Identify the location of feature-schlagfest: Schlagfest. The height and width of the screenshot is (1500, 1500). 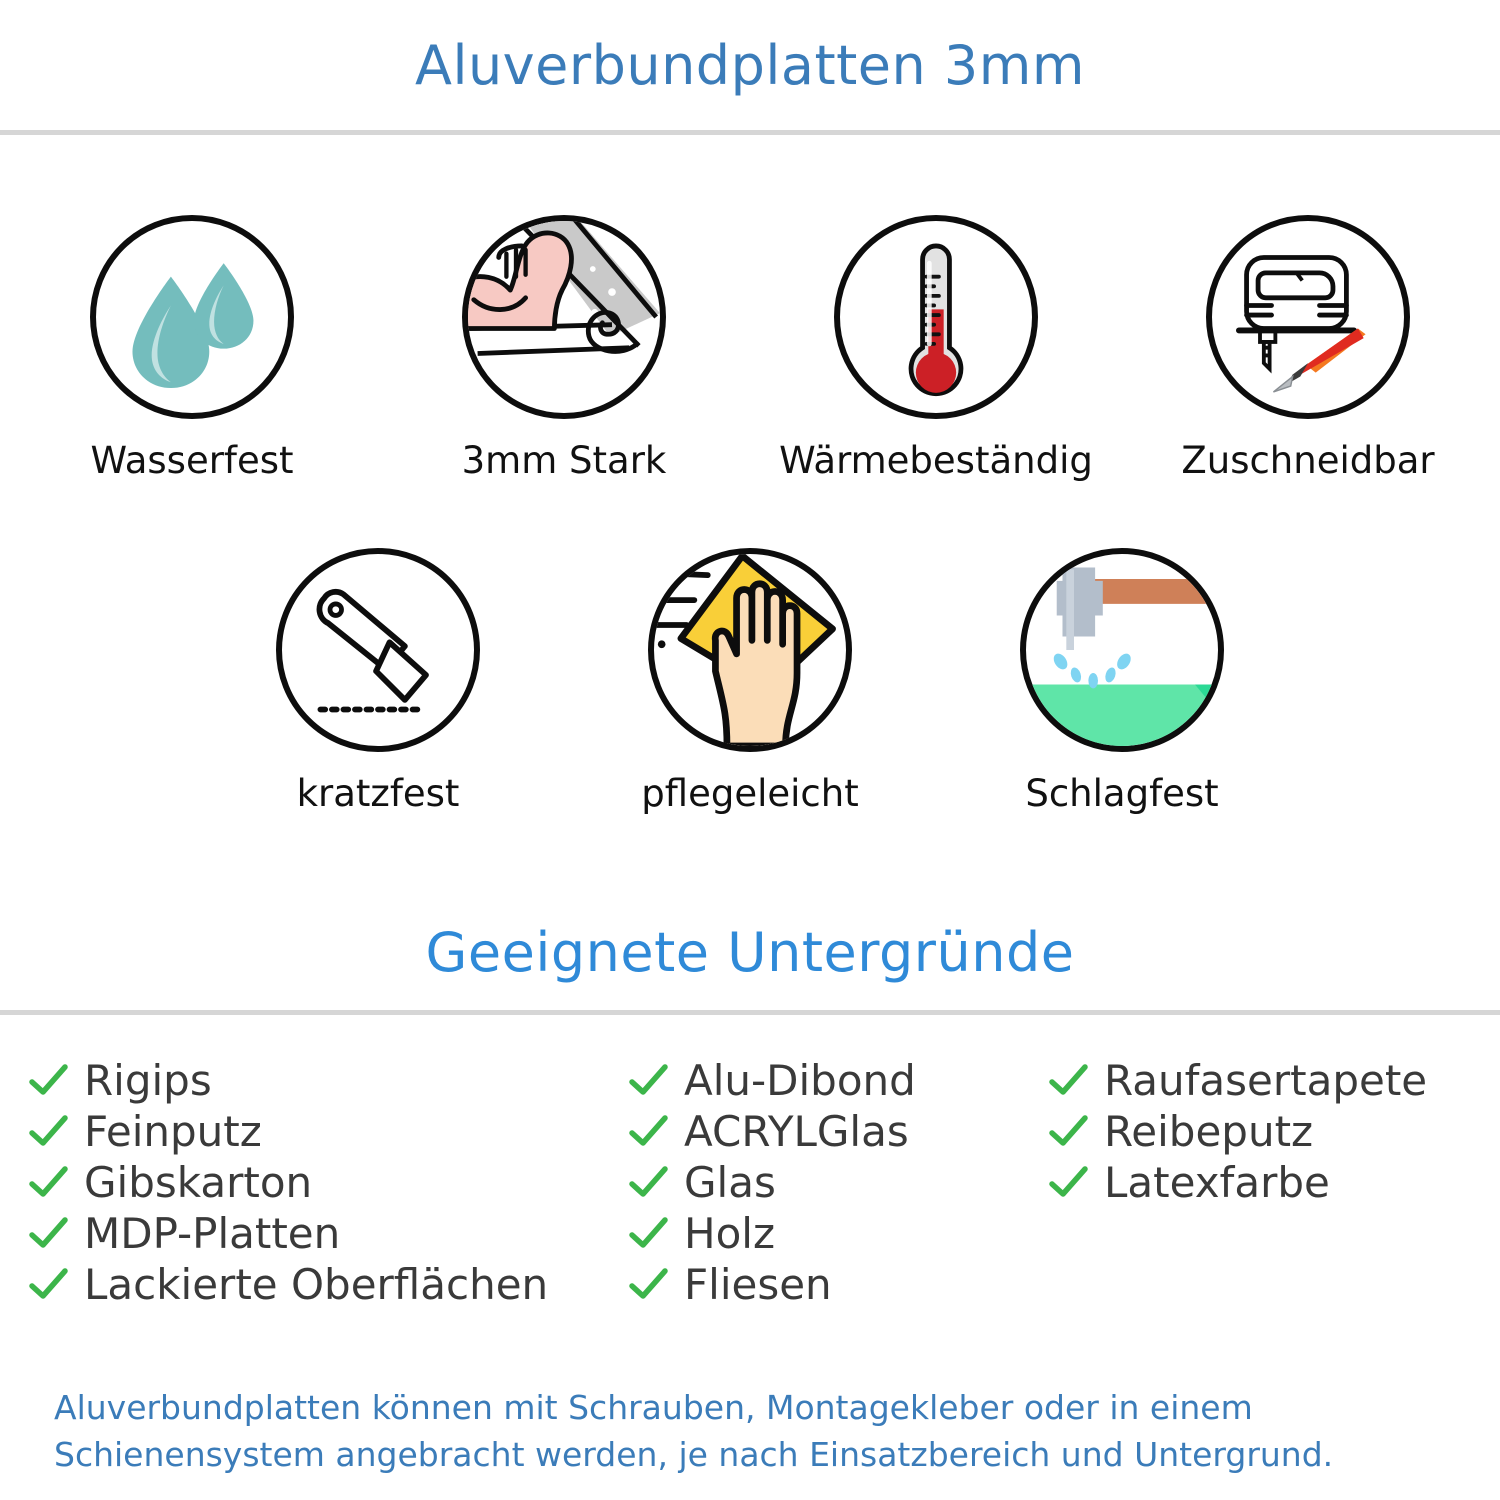
(1122, 681).